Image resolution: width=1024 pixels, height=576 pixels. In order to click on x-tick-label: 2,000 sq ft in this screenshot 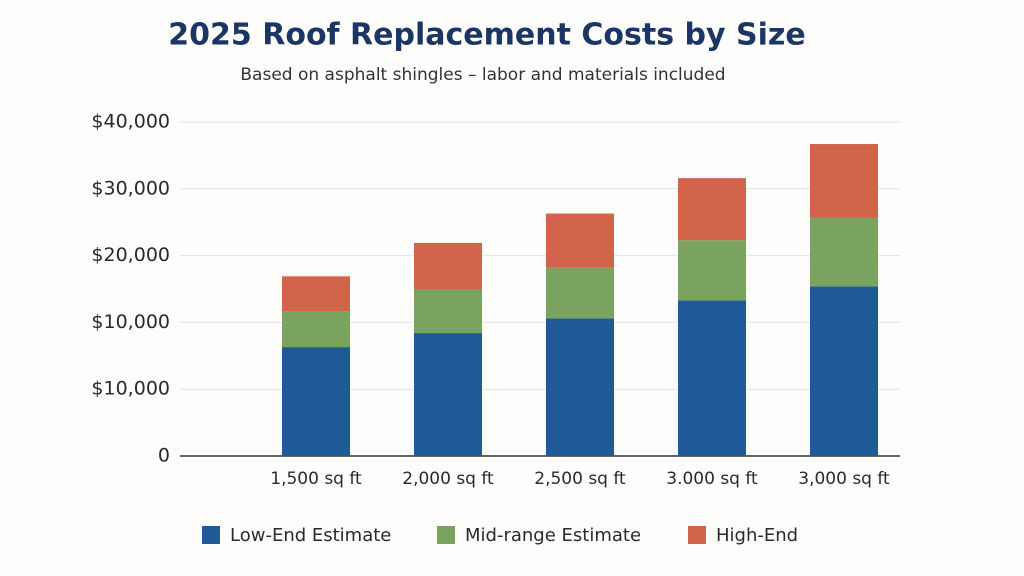, I will do `click(448, 479)`.